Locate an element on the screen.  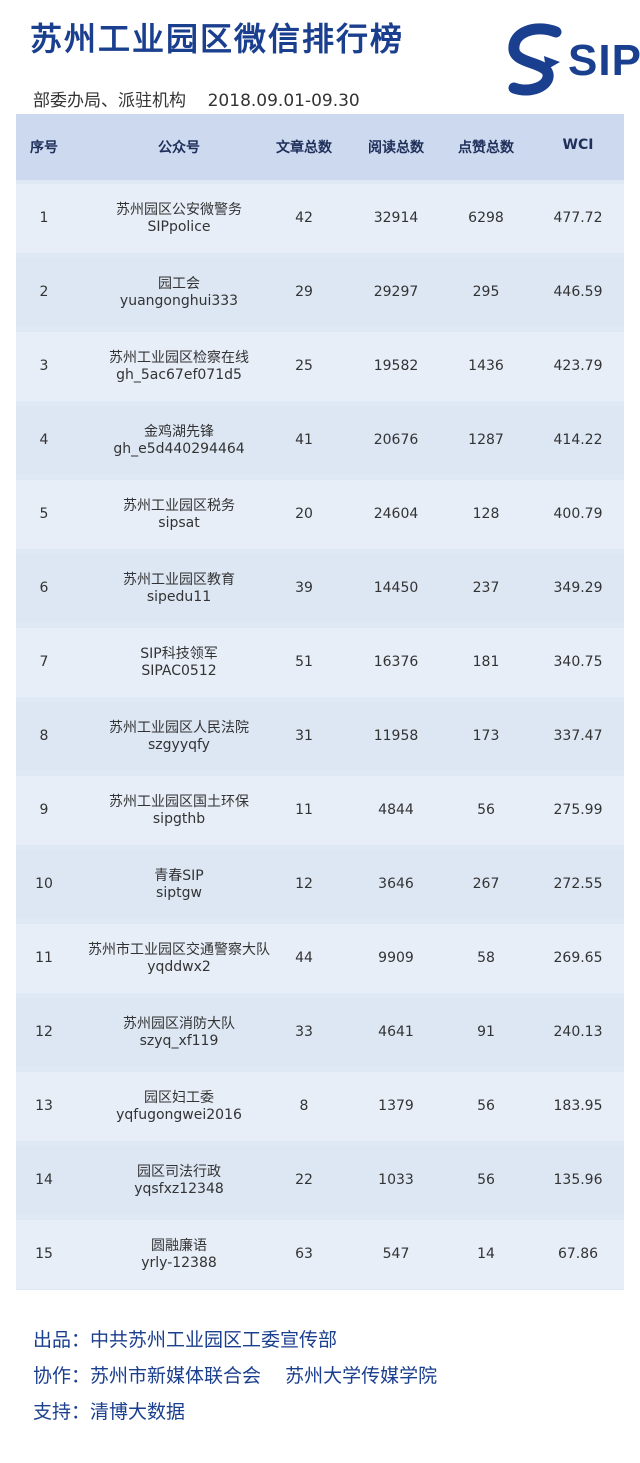
reads-cell: 32914 is located at coordinates (396, 218).